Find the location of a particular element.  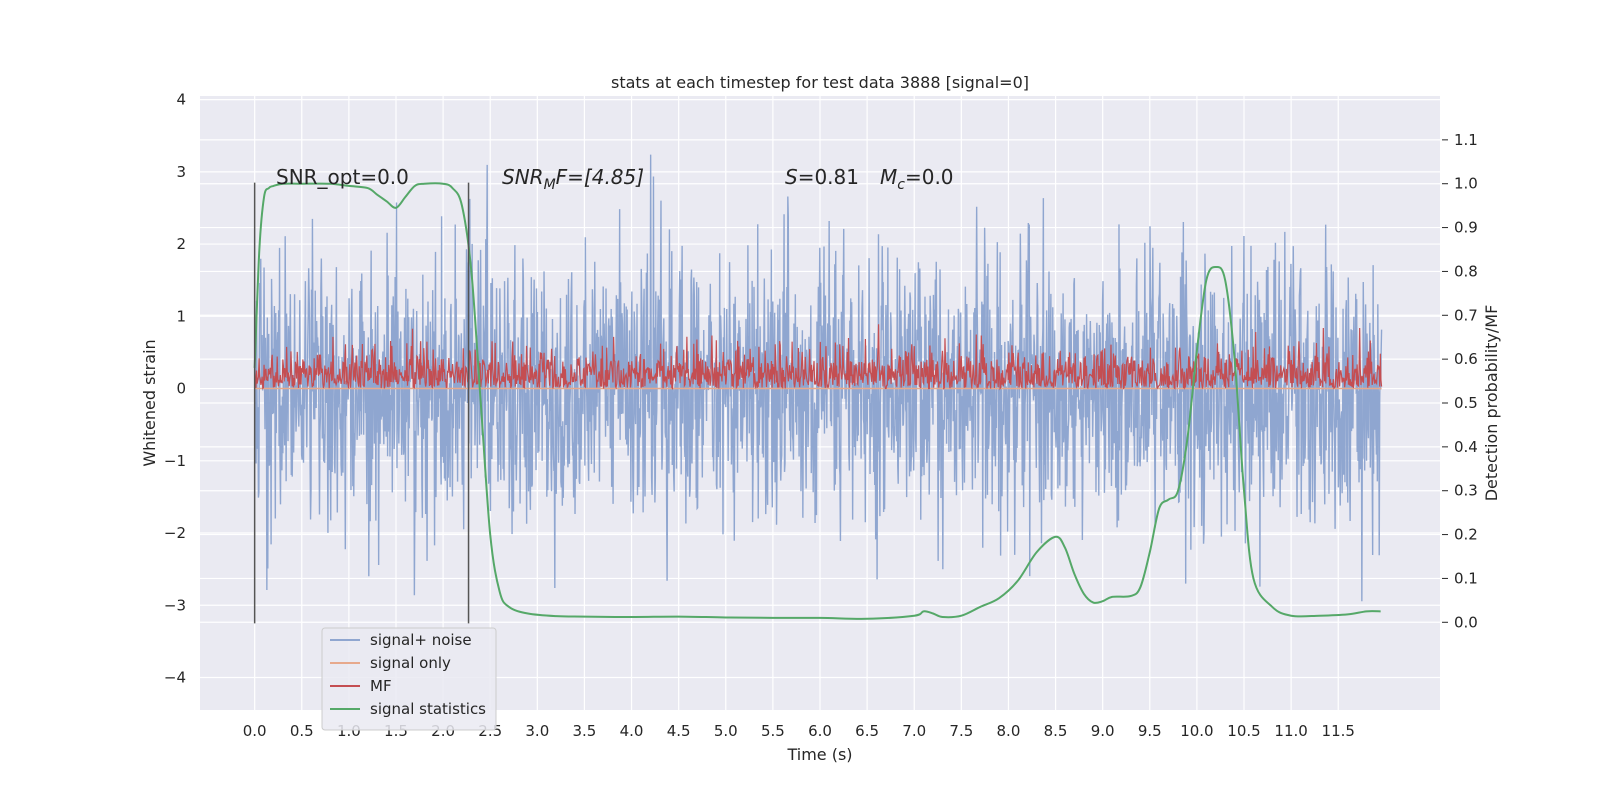

legend-label: signal statistics is located at coordinates (428, 709).